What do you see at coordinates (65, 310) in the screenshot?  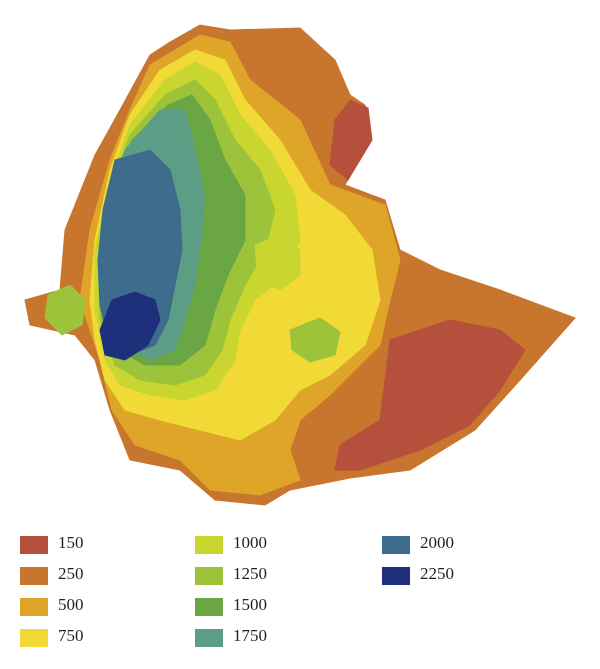 I see `map-zone-1250-west` at bounding box center [65, 310].